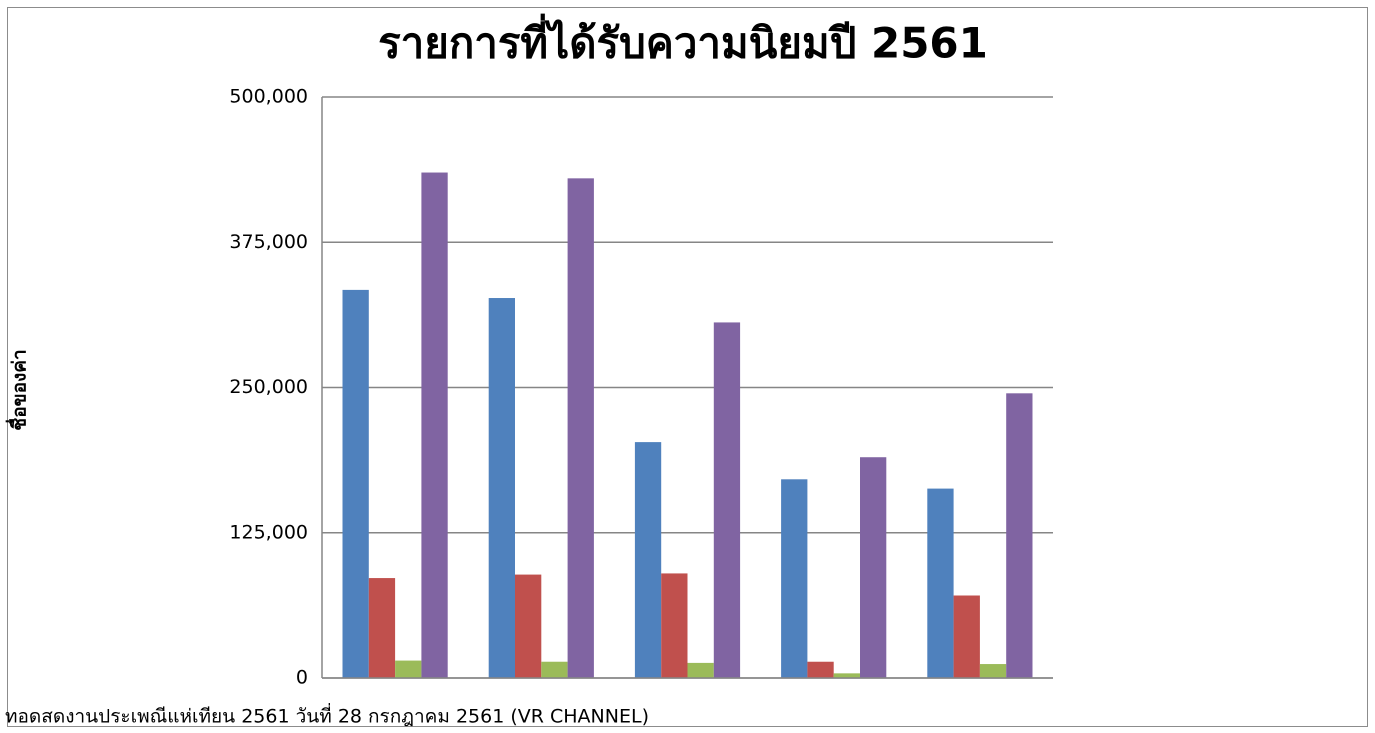 The height and width of the screenshot is (733, 1375). What do you see at coordinates (268, 242) in the screenshot?
I see `y-tick-label: 375,000` at bounding box center [268, 242].